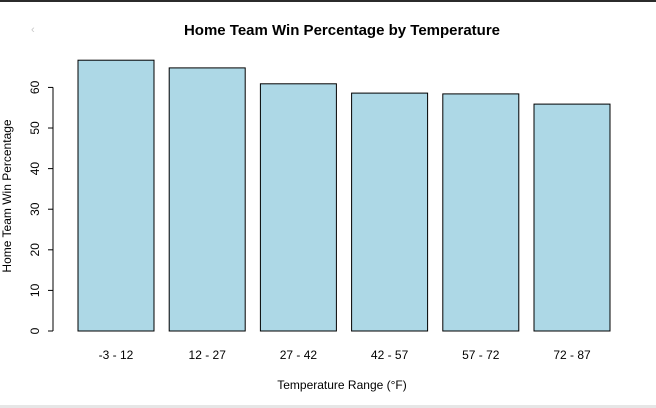  I want to click on x-tick-label: -3 - 12, so click(116, 355).